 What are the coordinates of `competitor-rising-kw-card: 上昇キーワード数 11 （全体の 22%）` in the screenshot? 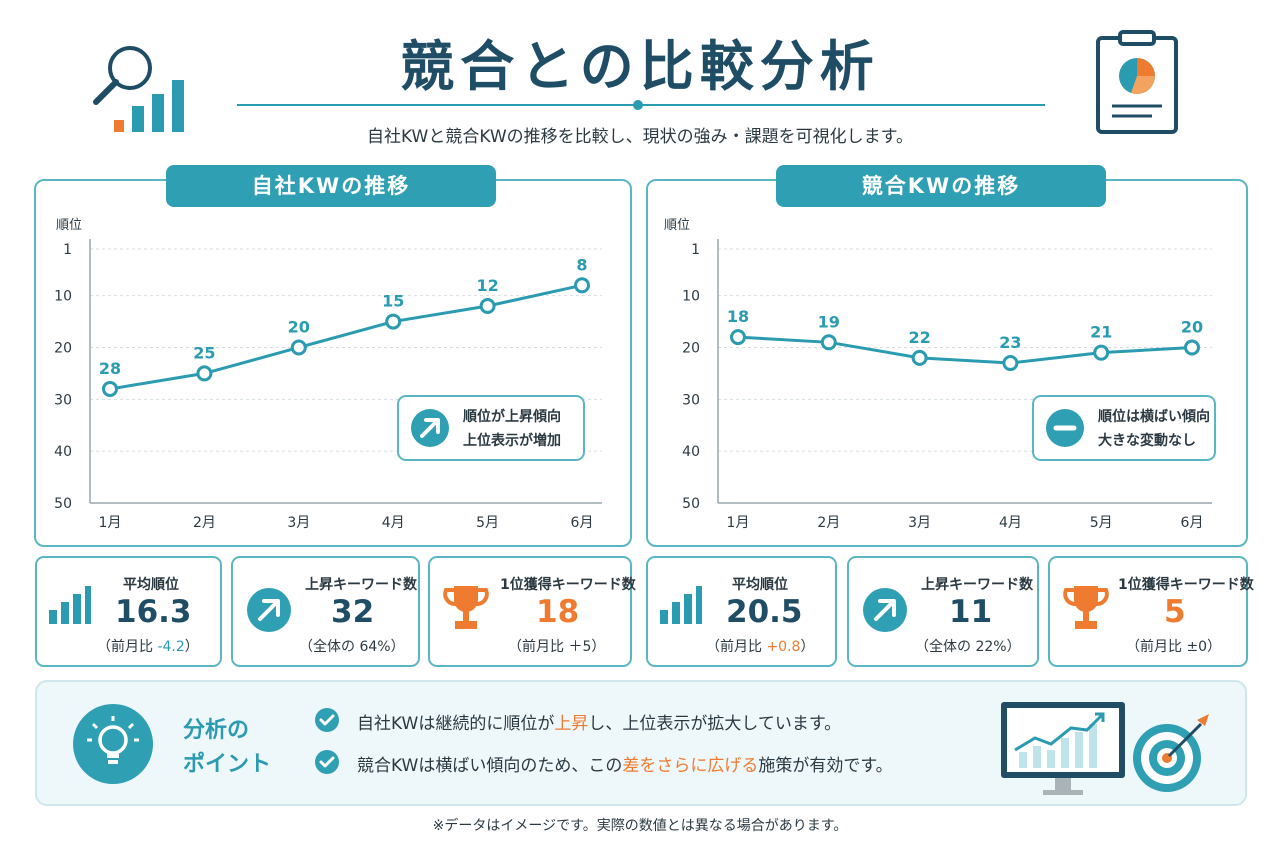 It's located at (943, 611).